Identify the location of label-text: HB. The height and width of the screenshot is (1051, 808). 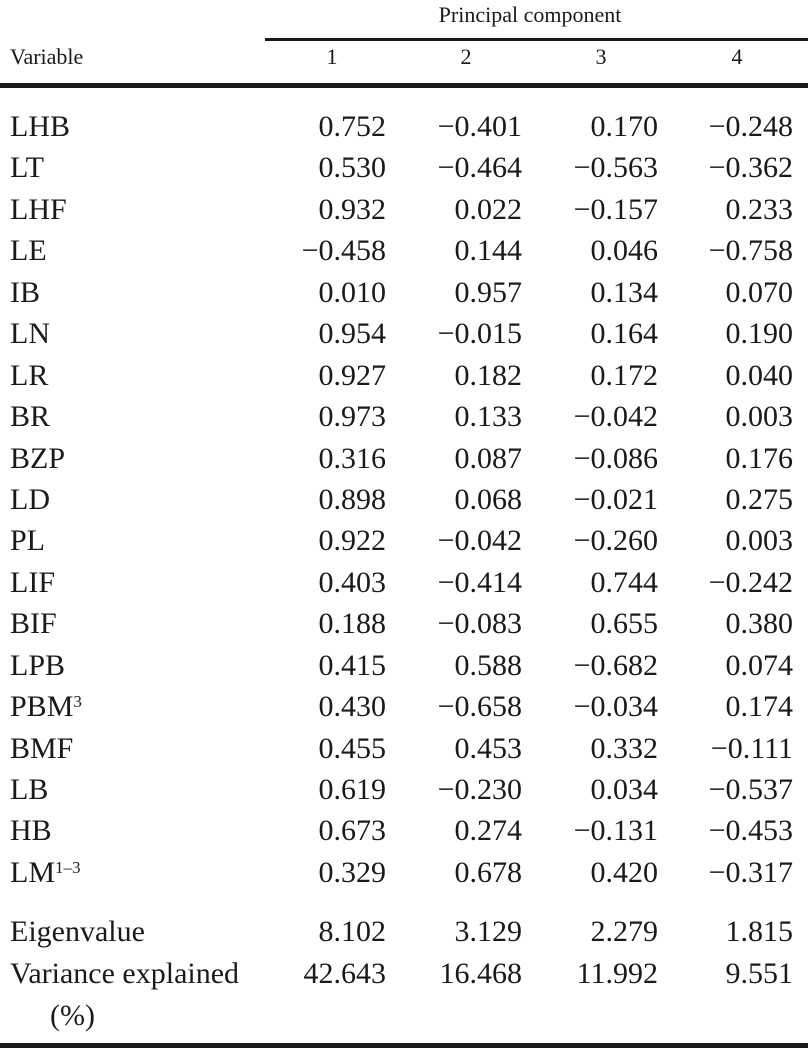
(31, 831).